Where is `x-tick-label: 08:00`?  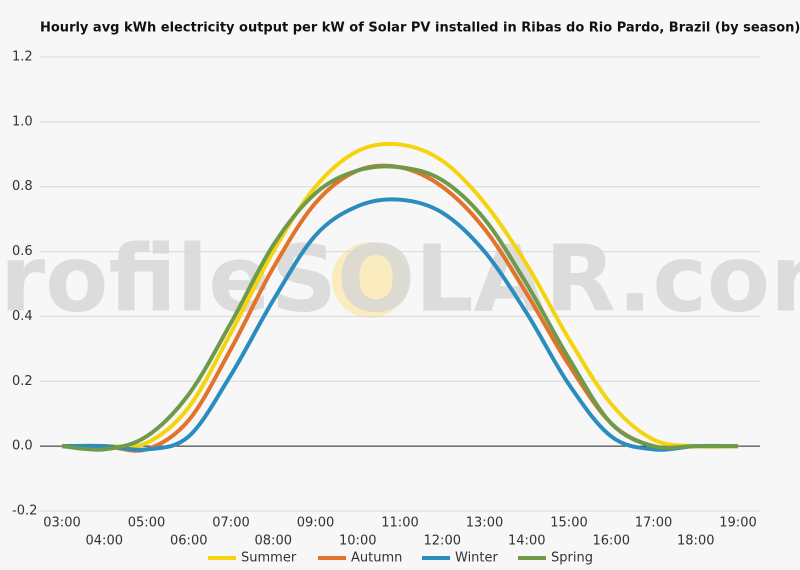 x-tick-label: 08:00 is located at coordinates (273, 541).